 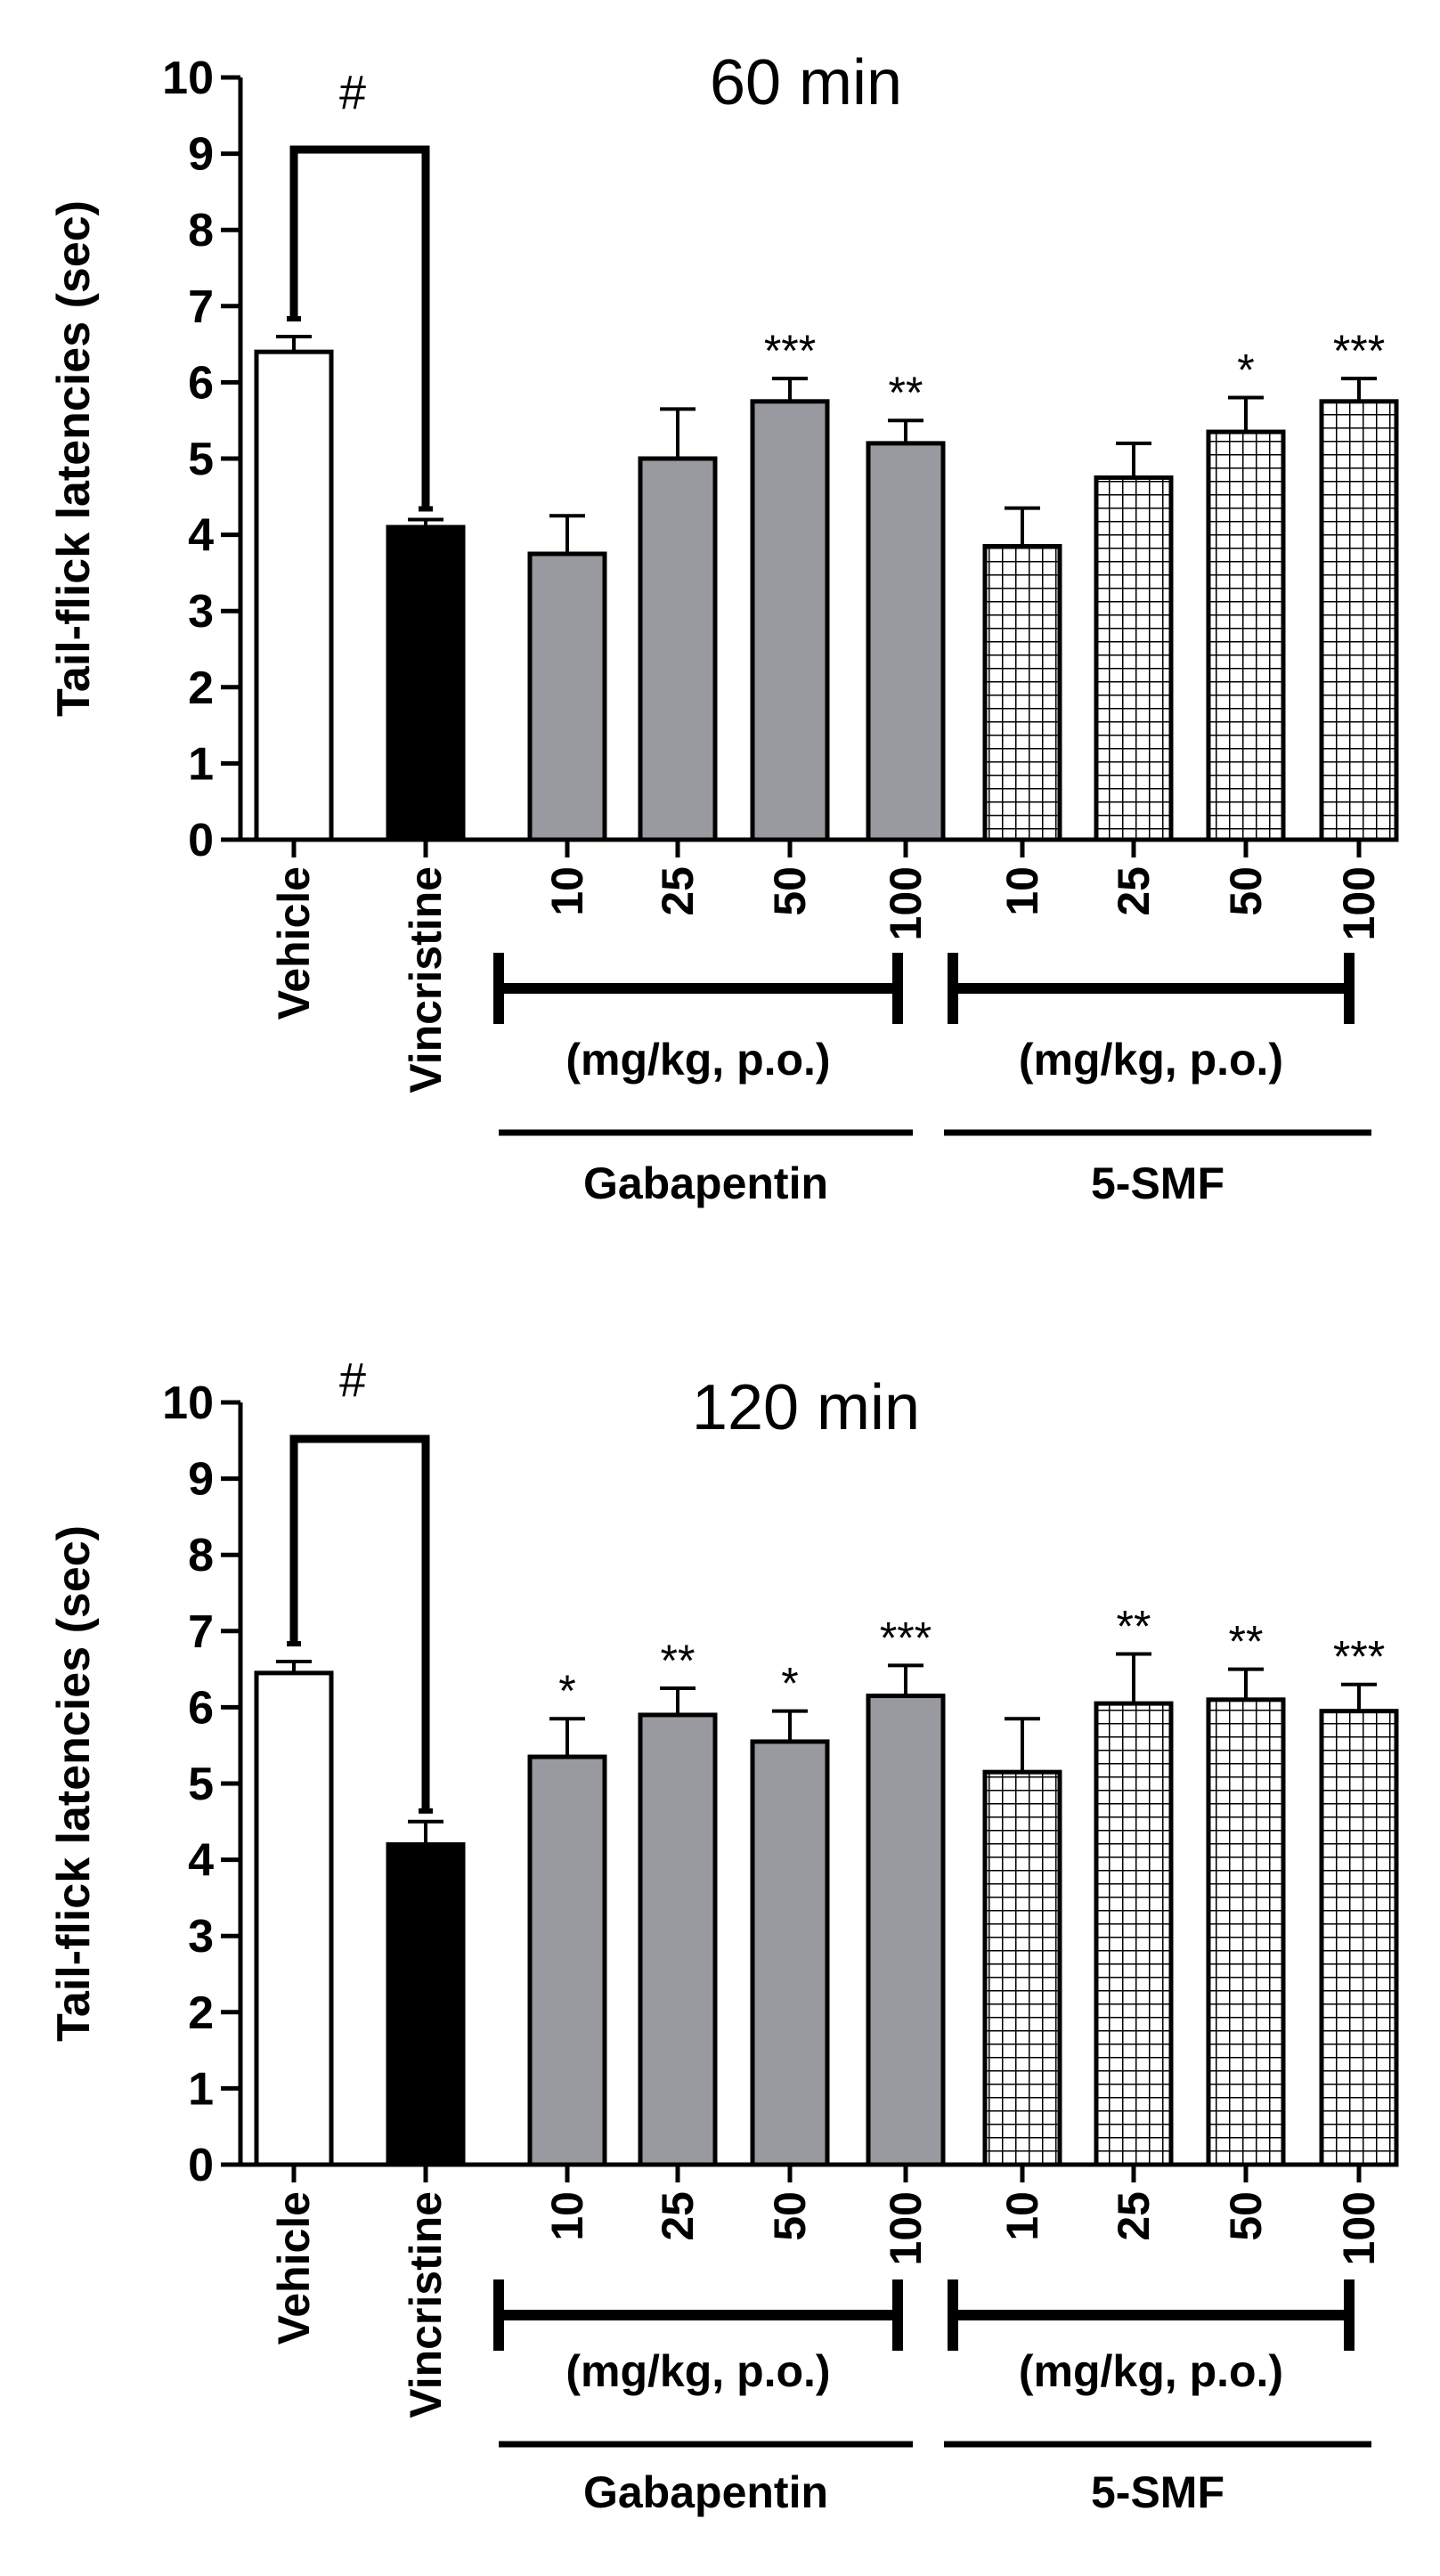 I want to click on chart-title: 60 min, so click(x=806, y=82).